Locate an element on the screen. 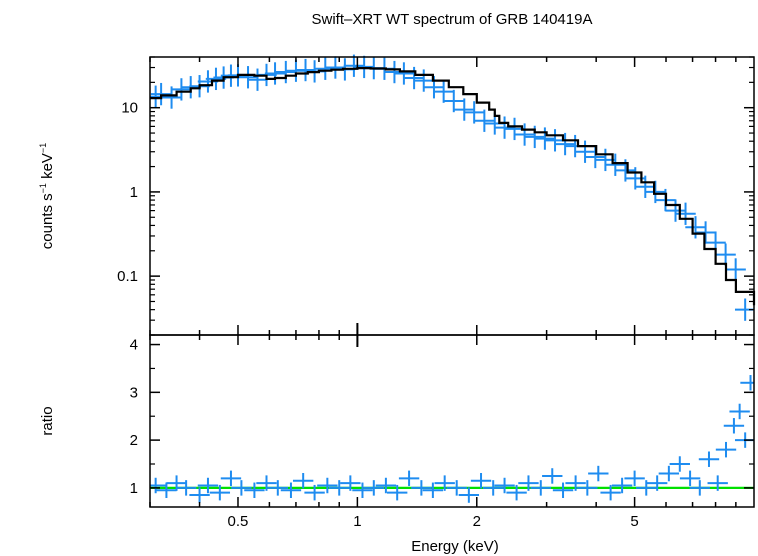  x-tick-label: 0.5 is located at coordinates (238, 521).